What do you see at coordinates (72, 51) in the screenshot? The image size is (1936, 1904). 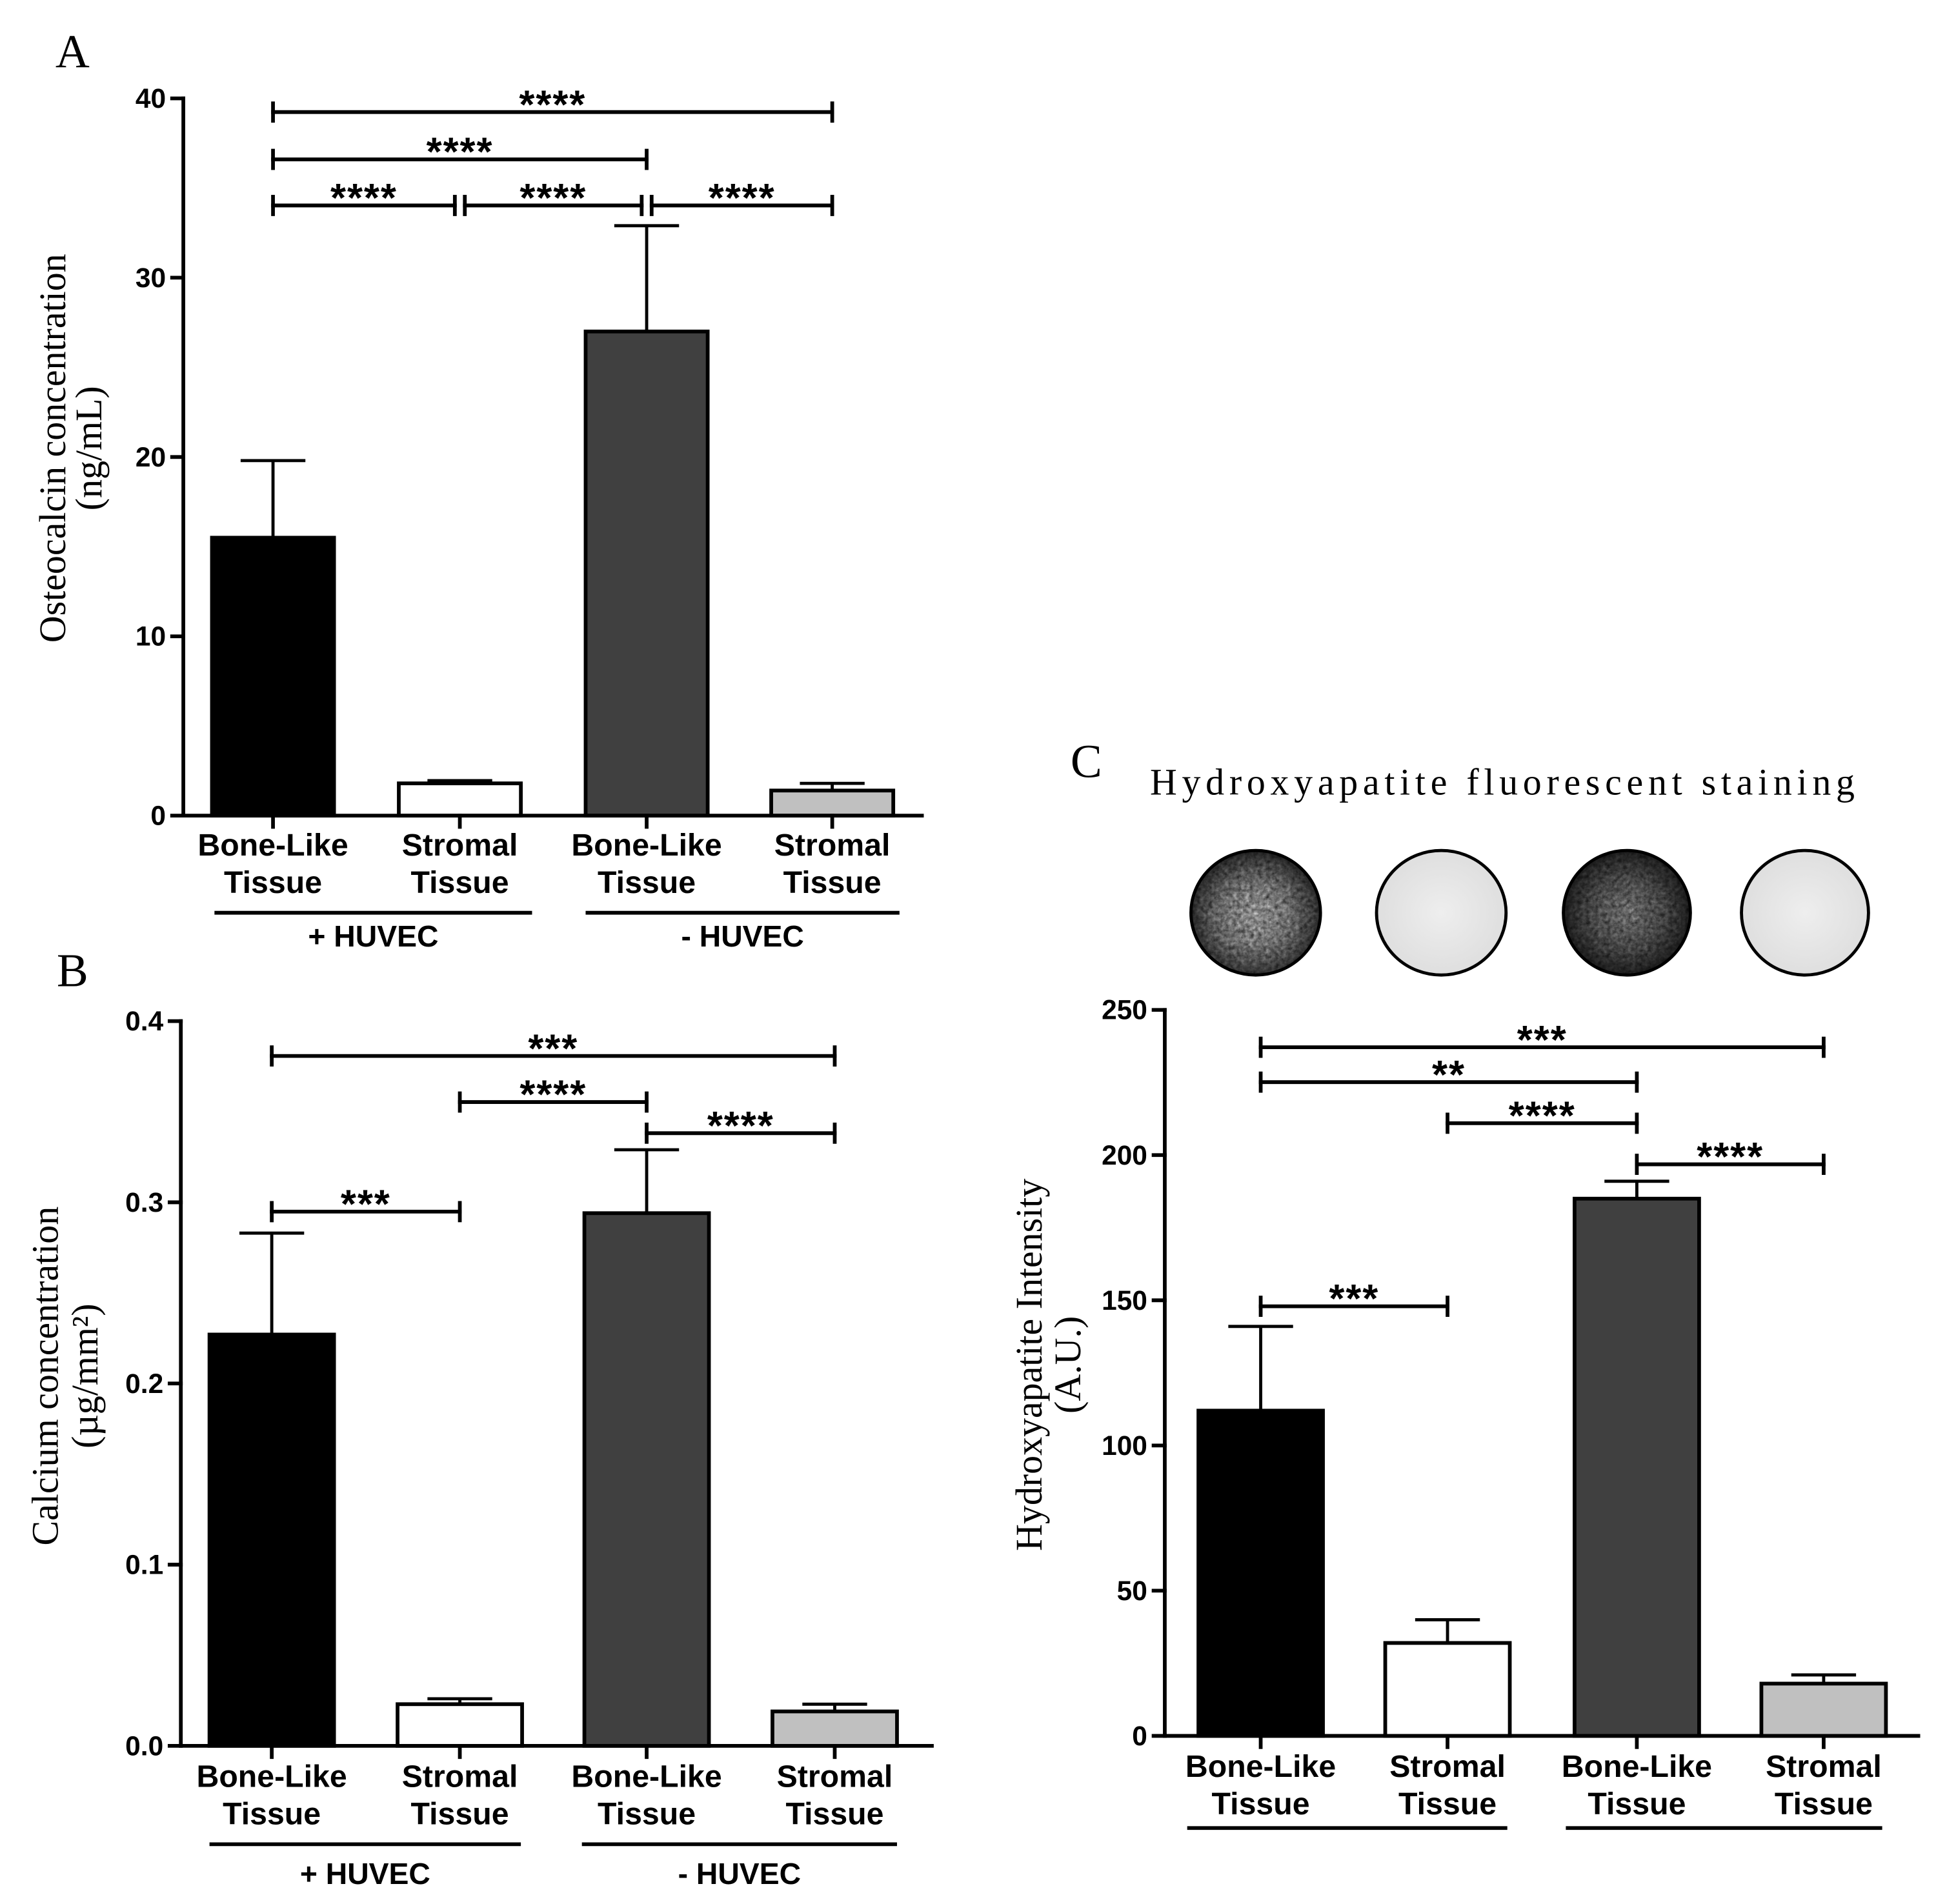 I see `panel-label-a: A` at bounding box center [72, 51].